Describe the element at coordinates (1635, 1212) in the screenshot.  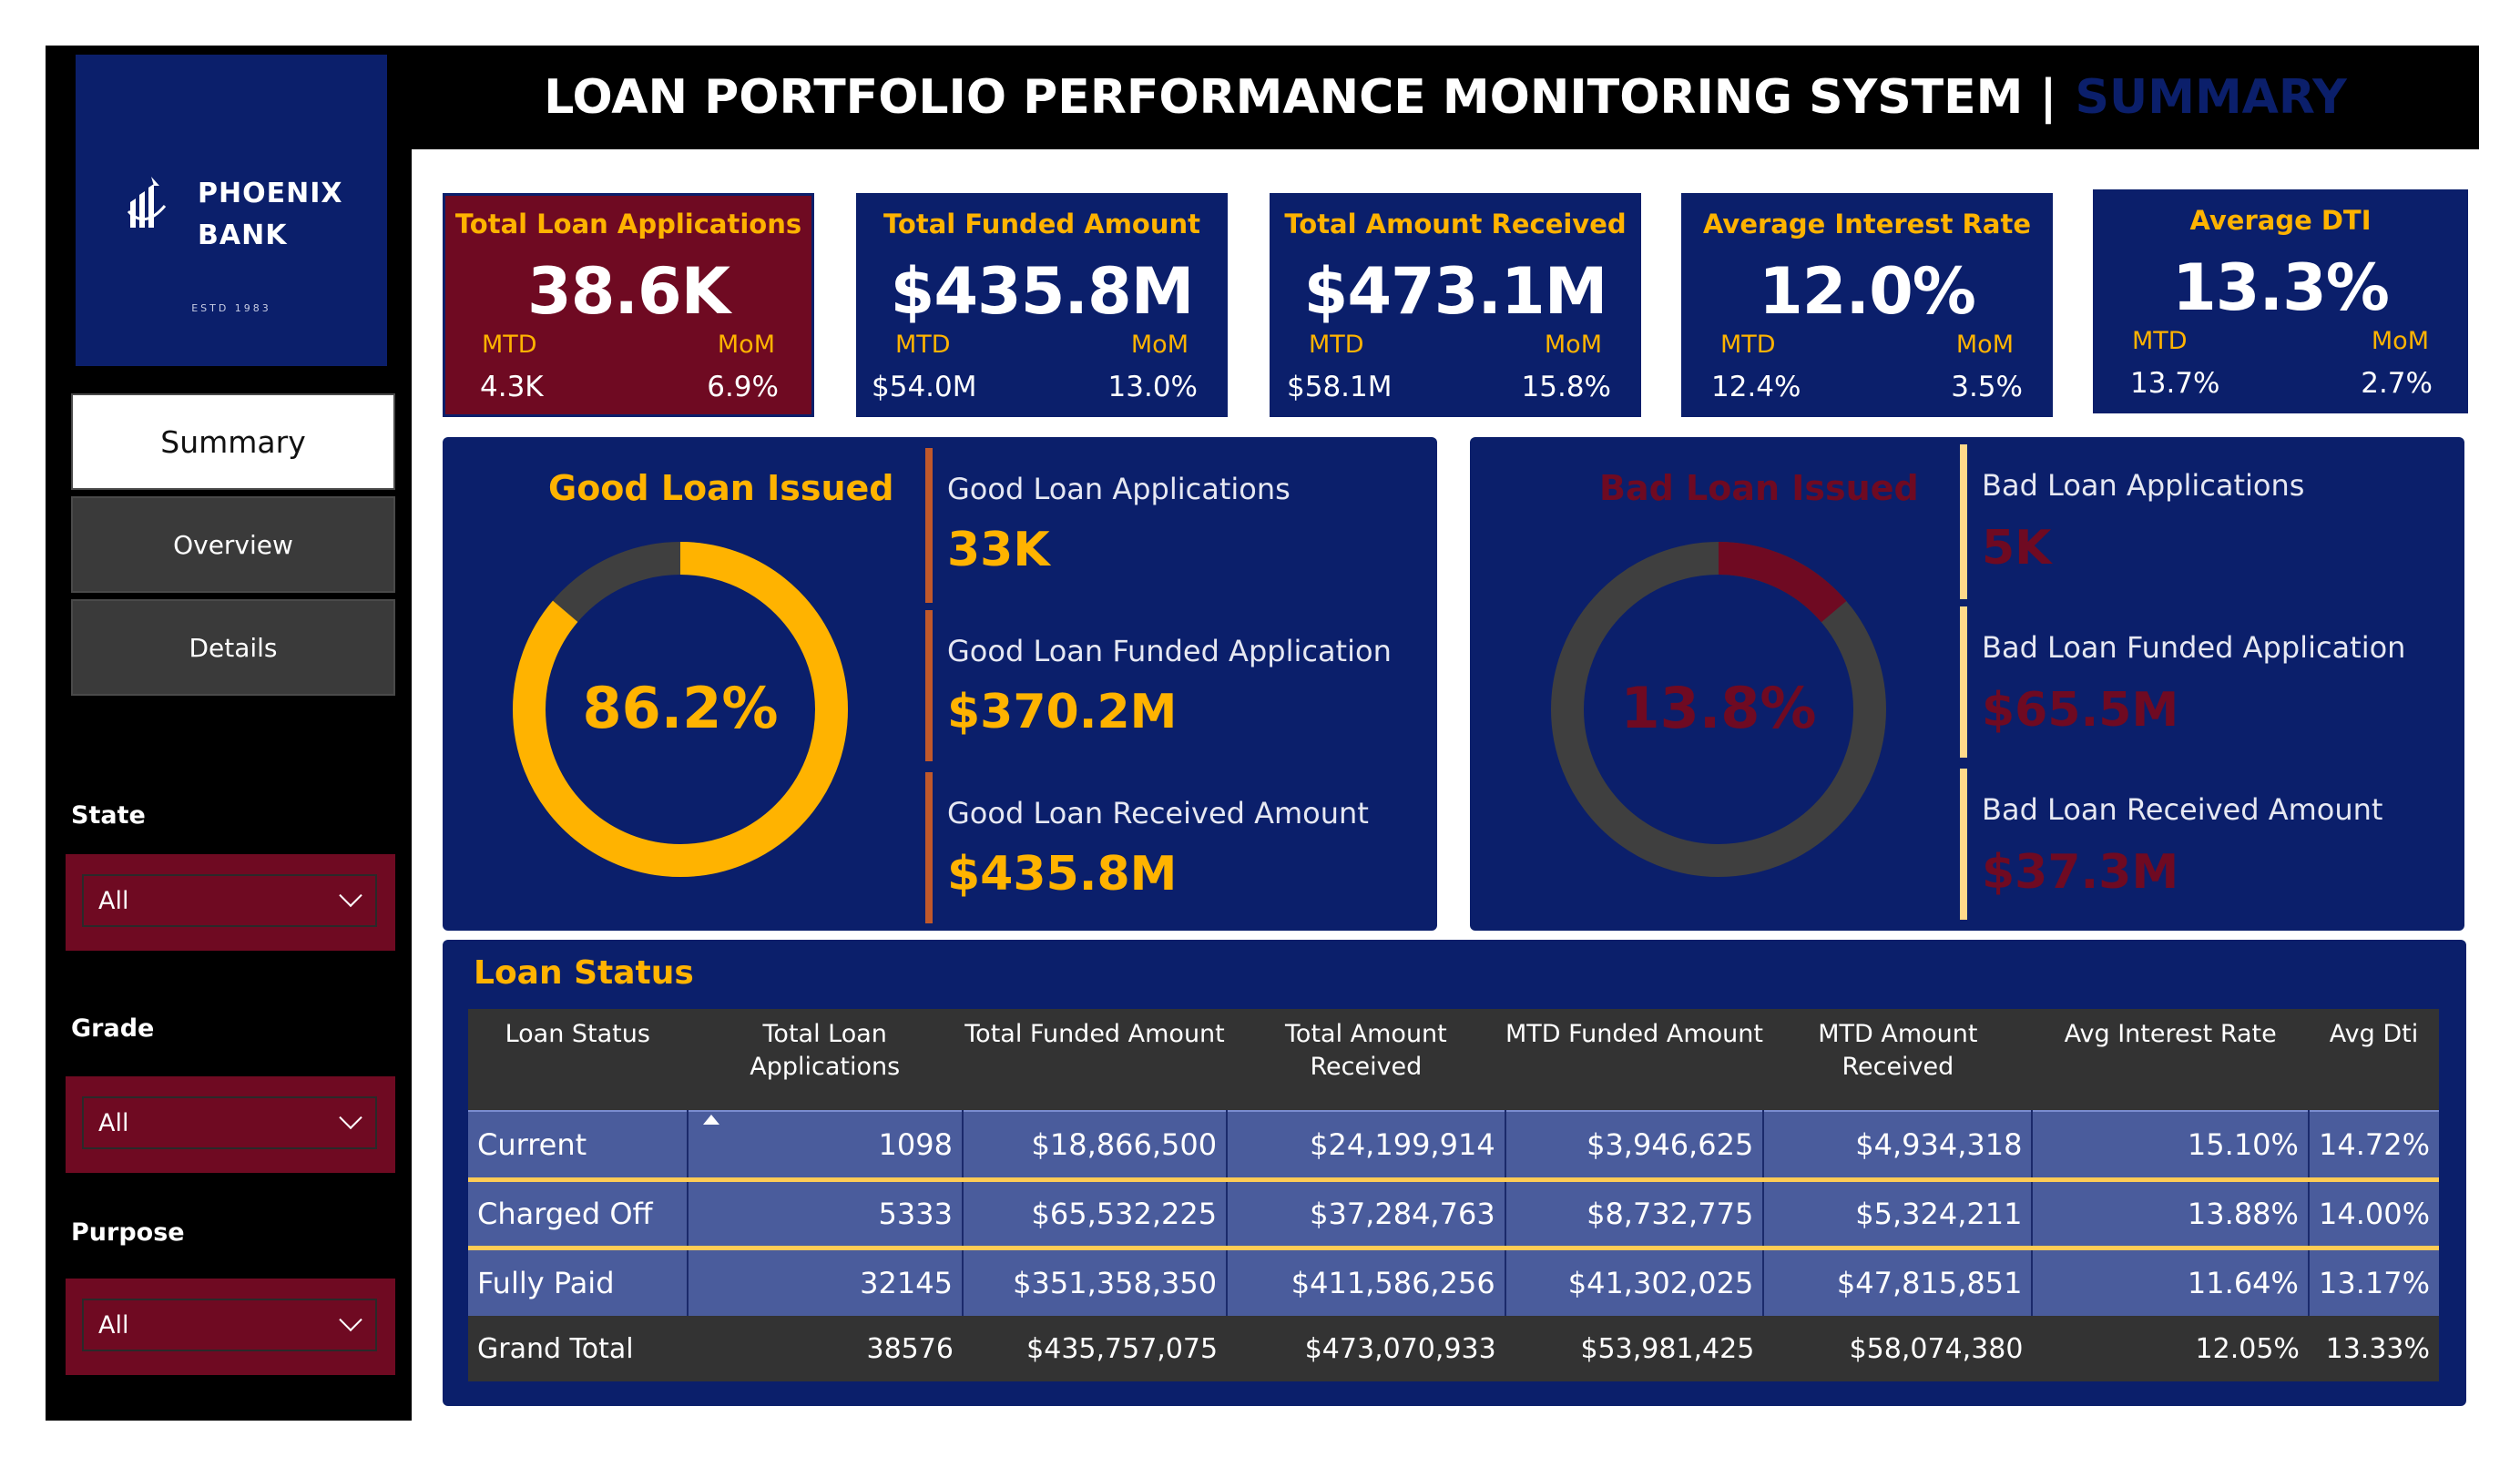
I see `table-cell: $8,732,775` at that location.